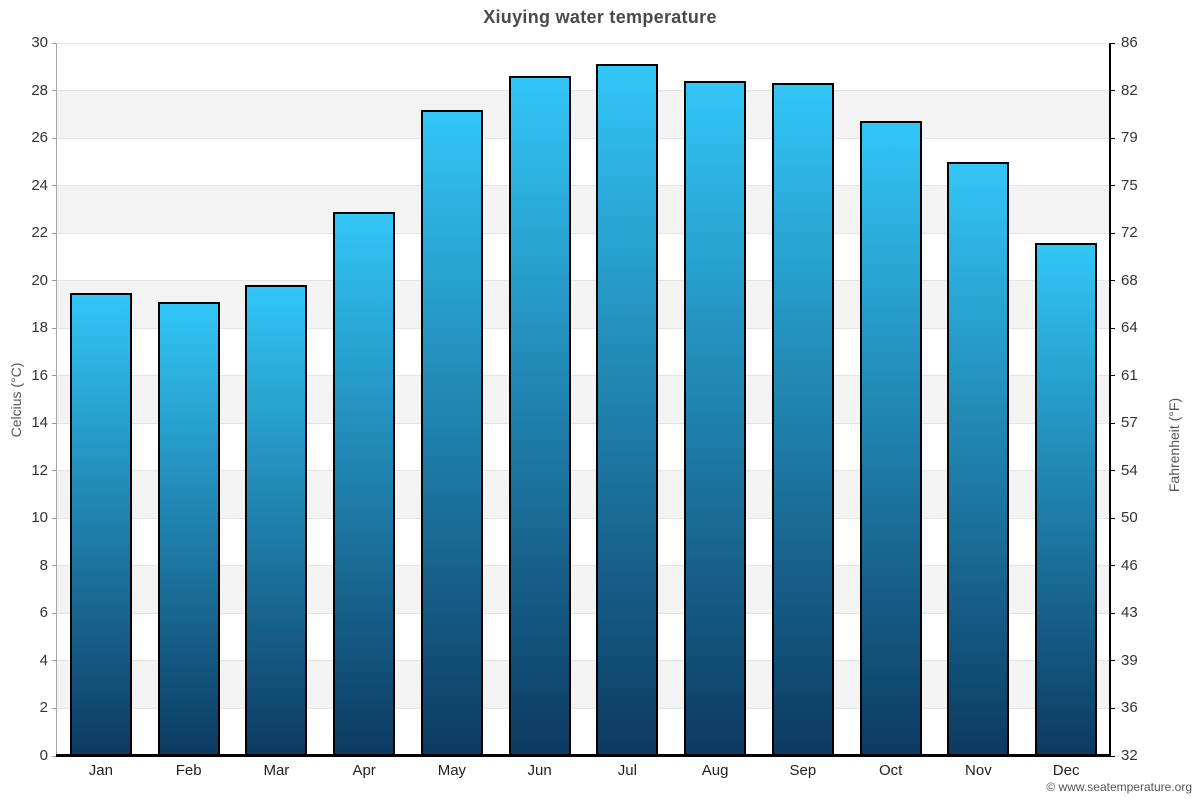 Image resolution: width=1200 pixels, height=800 pixels. What do you see at coordinates (39, 470) in the screenshot?
I see `y-tick-label-celsius-12: 12` at bounding box center [39, 470].